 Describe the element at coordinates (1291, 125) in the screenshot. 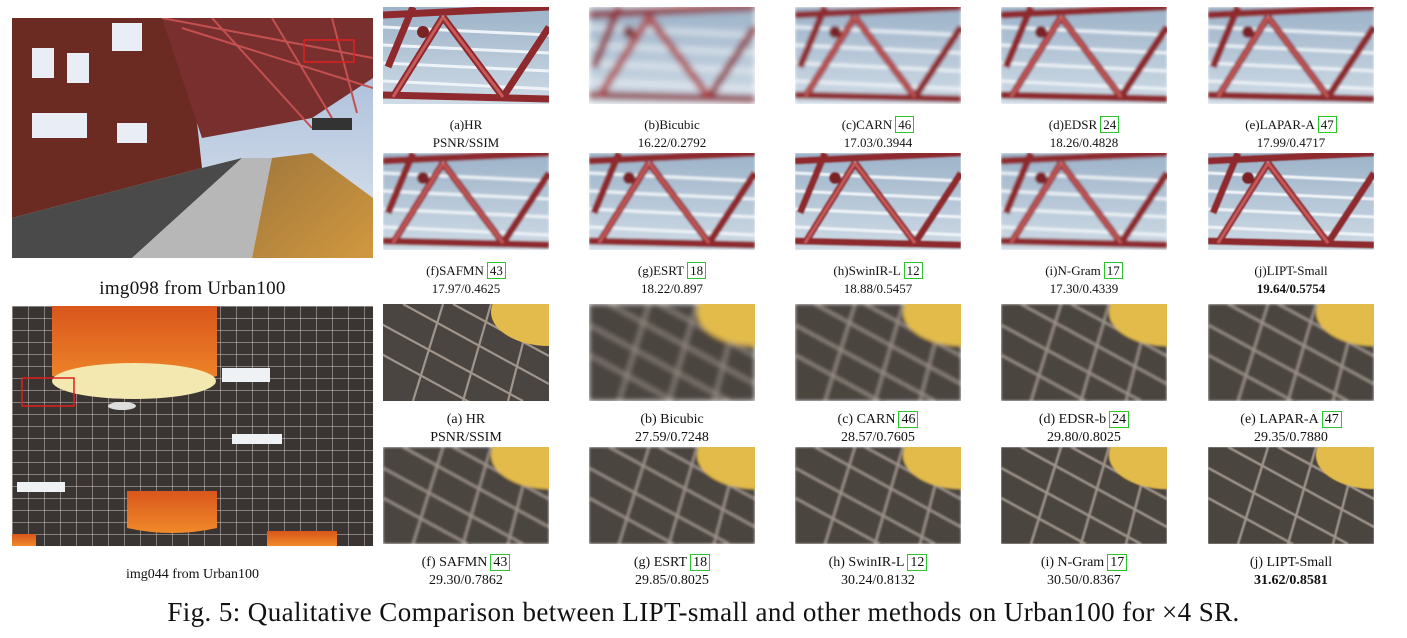

I see `method-label: (e)LAPAR-A 47` at that location.